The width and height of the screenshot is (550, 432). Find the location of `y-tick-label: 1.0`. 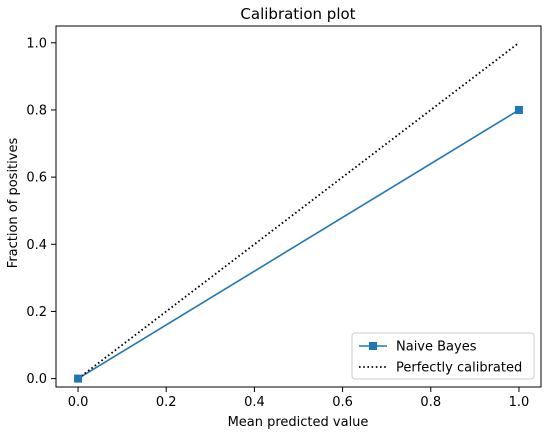

y-tick-label: 1.0 is located at coordinates (36, 43).